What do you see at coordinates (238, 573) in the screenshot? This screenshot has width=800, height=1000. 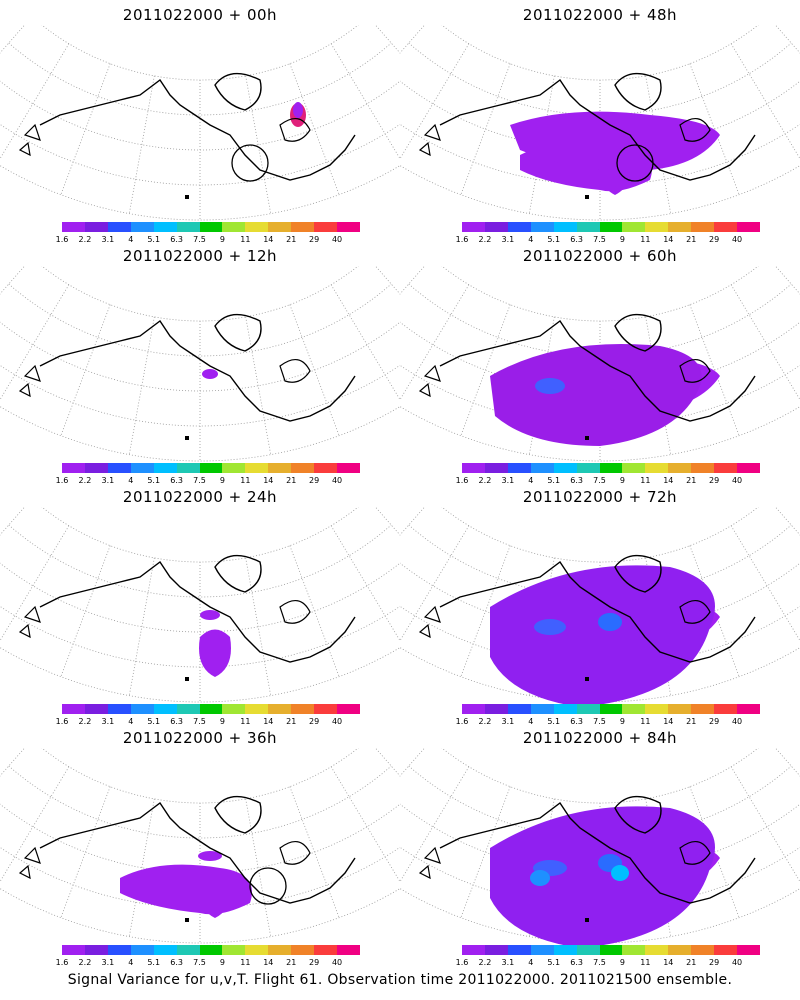 I see `arctic-islands-outline` at bounding box center [238, 573].